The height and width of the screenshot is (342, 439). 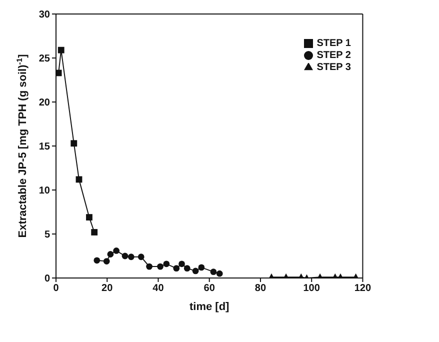 What do you see at coordinates (209, 307) in the screenshot?
I see `x-axis-title: time [d]` at bounding box center [209, 307].